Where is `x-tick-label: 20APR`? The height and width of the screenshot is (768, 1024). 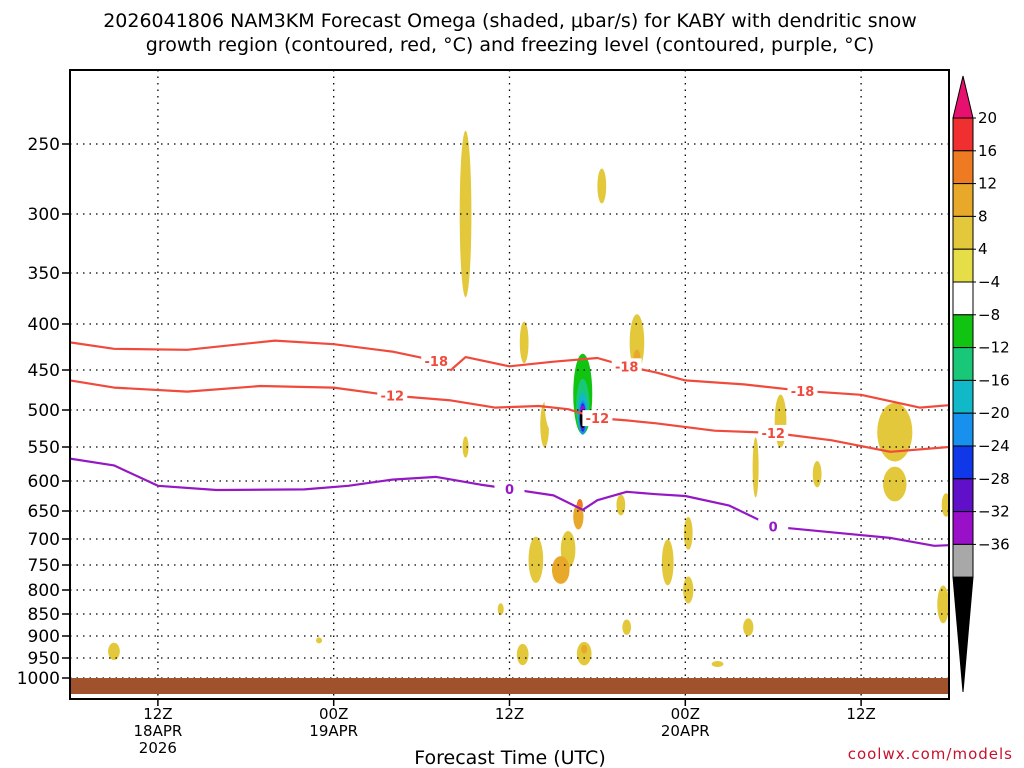
x-tick-label: 20APR is located at coordinates (685, 731).